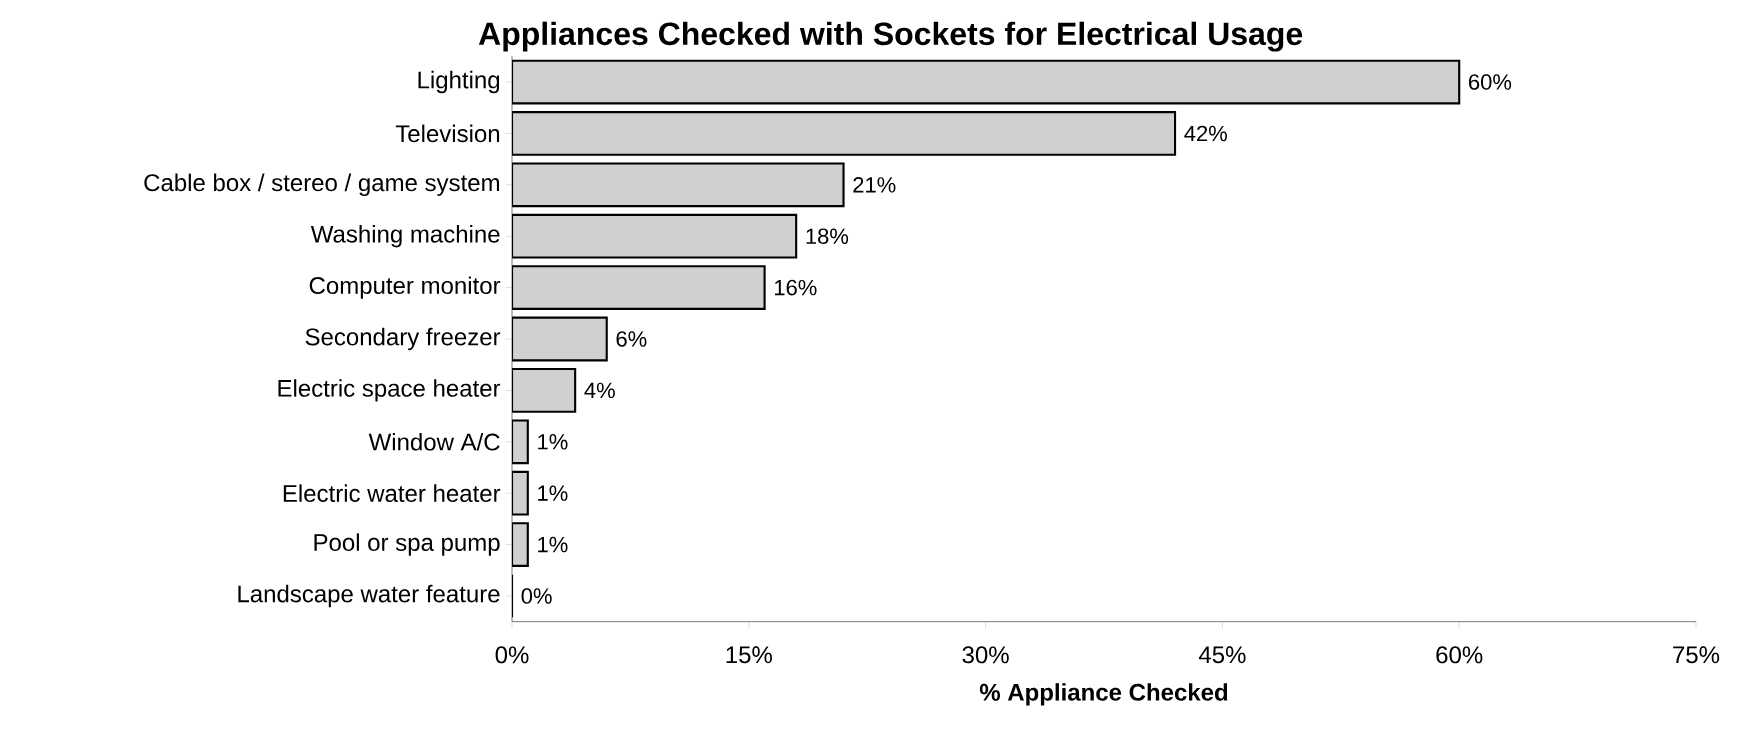 The height and width of the screenshot is (731, 1738). Describe the element at coordinates (1459, 655) in the screenshot. I see `x-tick-label: 60%` at that location.